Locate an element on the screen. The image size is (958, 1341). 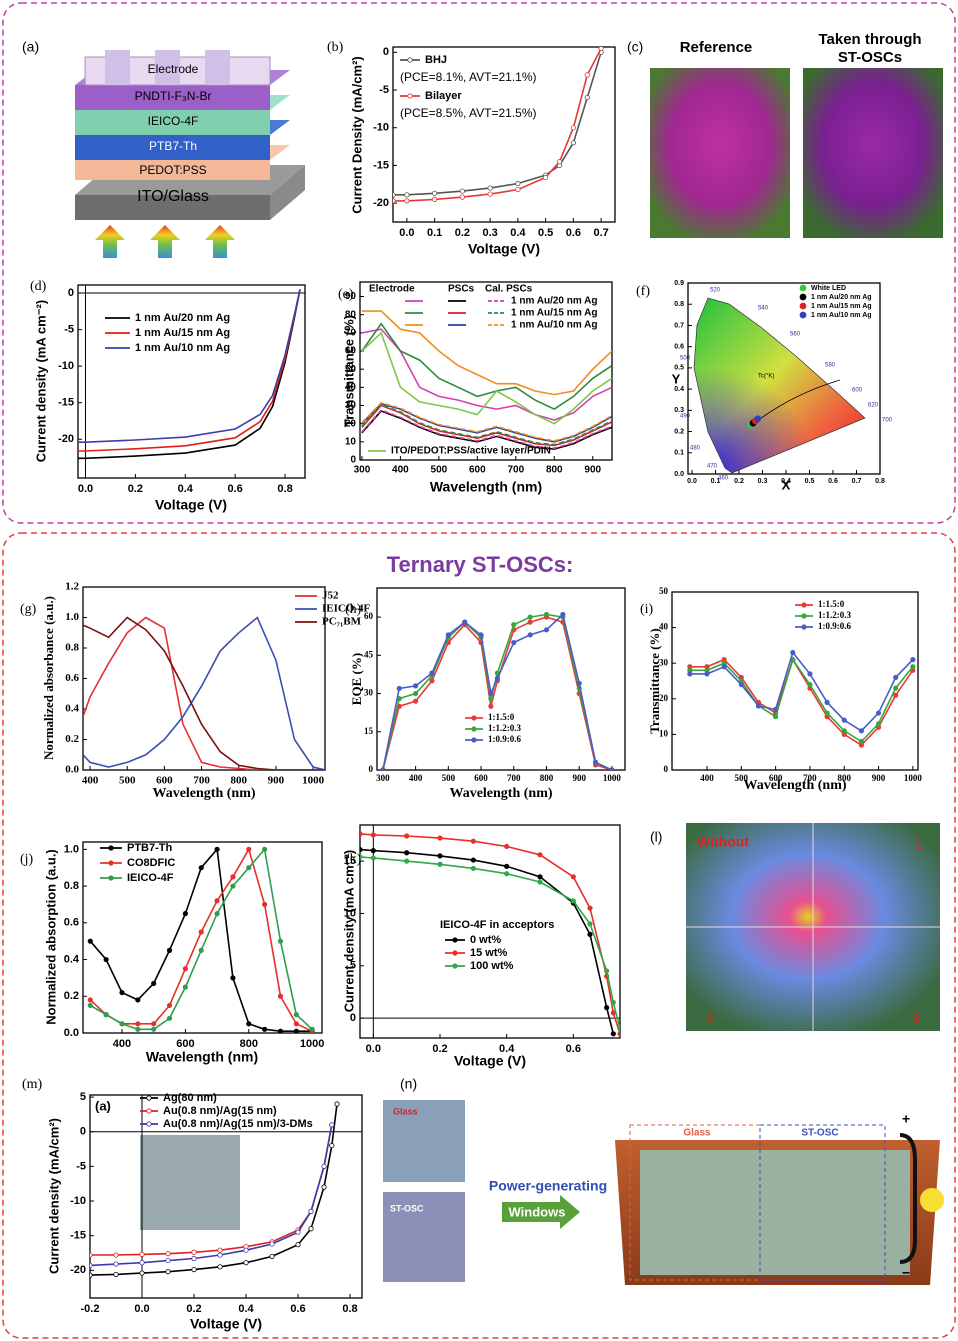
layer-label: PEDOT:PSS is located at coordinates (172, 170).